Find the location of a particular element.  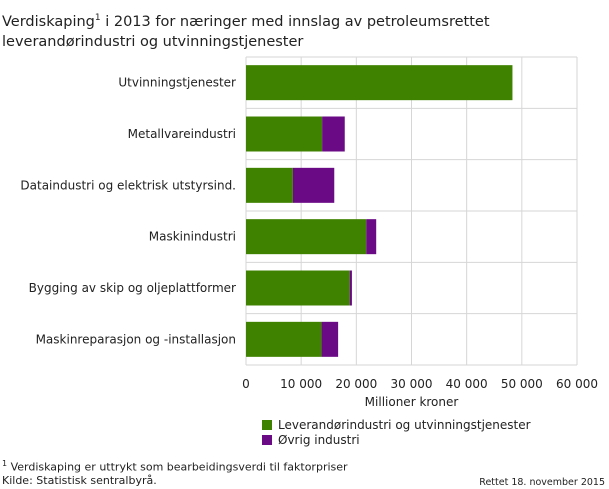

legend-item-ovrig: Øvrig industri is located at coordinates (311, 440).